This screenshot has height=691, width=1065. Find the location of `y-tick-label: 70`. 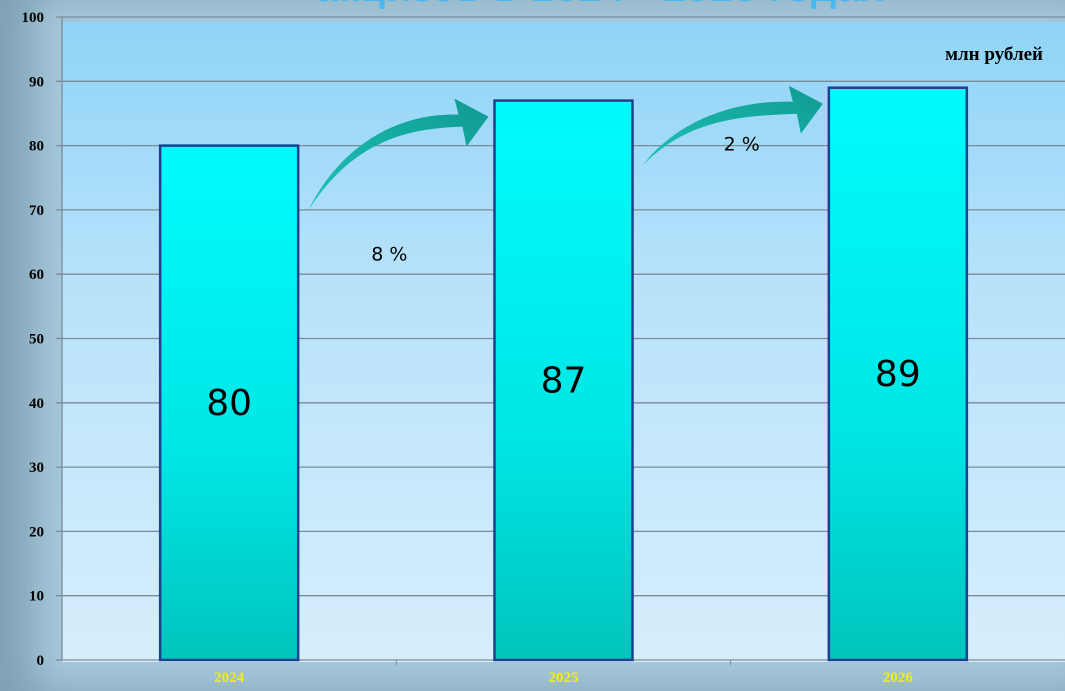

y-tick-label: 70 is located at coordinates (36, 211).